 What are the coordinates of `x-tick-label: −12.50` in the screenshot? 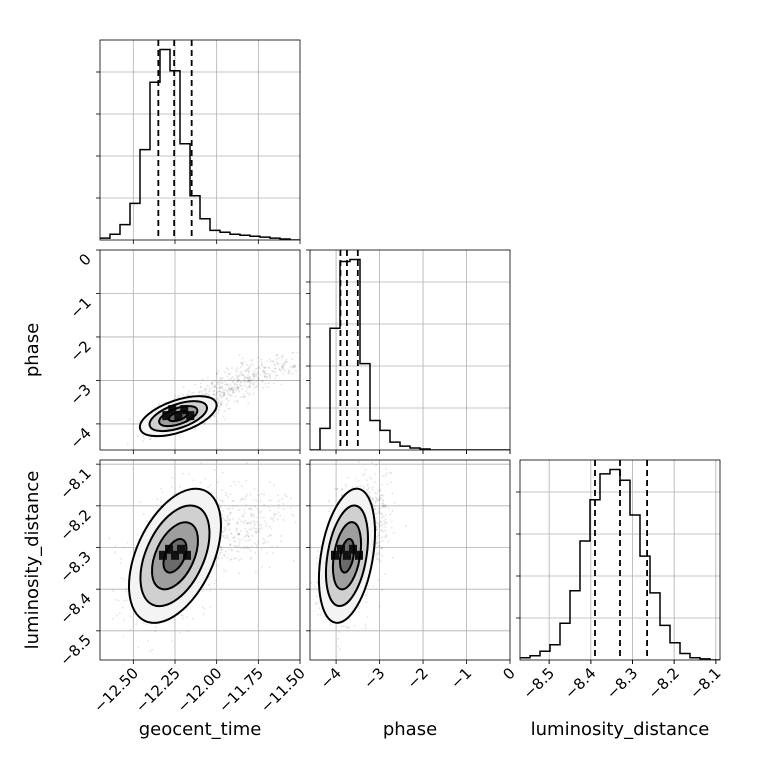 It's located at (116, 690).